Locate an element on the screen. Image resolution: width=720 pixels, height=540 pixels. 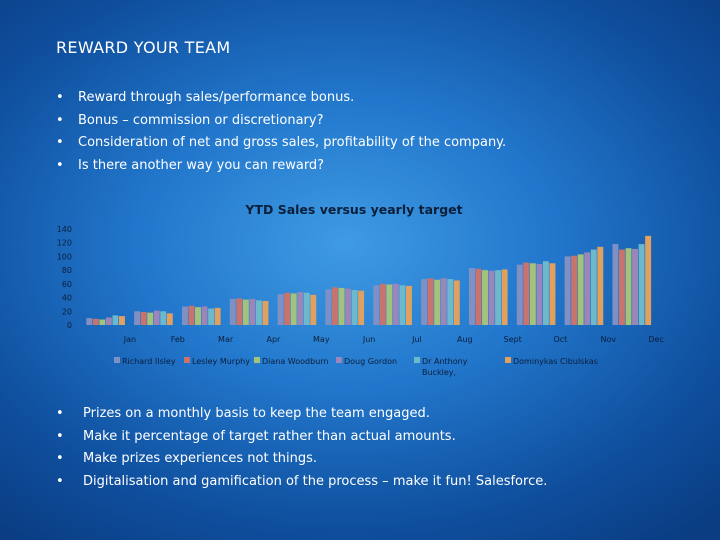
y-tick-label: 120 is located at coordinates (64, 243).